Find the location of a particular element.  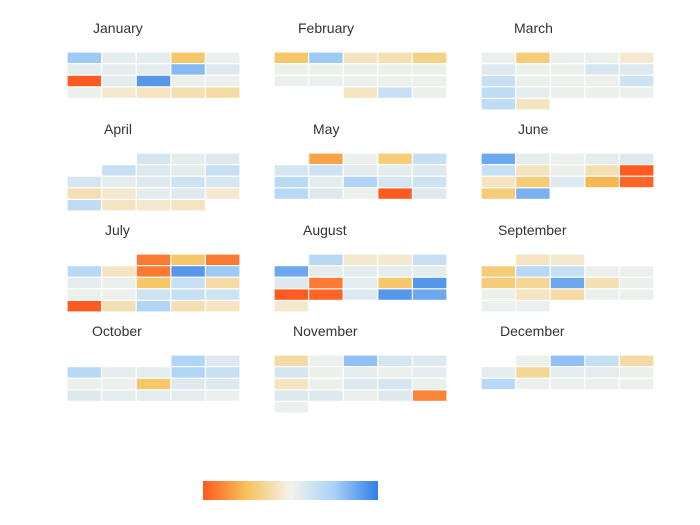

month-may: May is located at coordinates (360, 160).